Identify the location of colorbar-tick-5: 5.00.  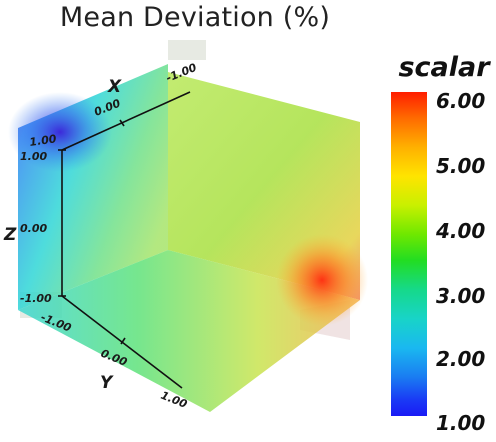
(461, 166).